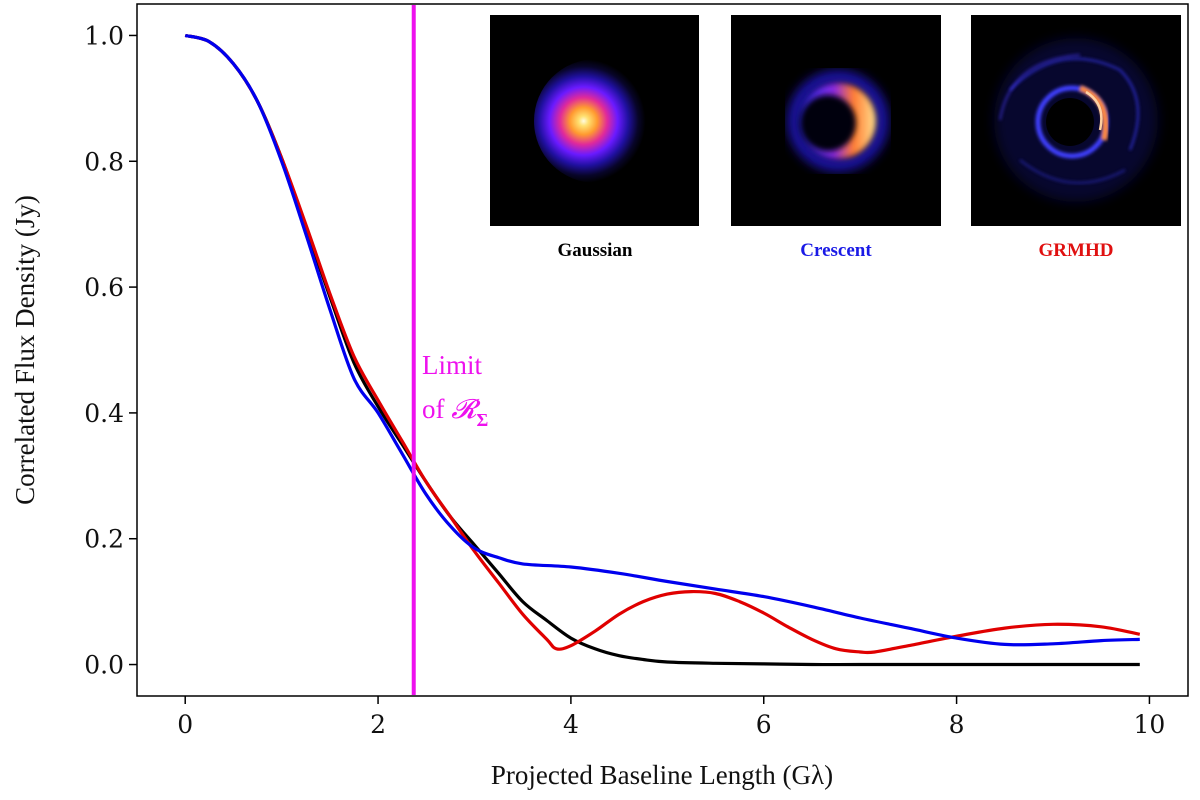  Describe the element at coordinates (482, 420) in the screenshot. I see `limit-annotation-subscript: Σ` at that location.